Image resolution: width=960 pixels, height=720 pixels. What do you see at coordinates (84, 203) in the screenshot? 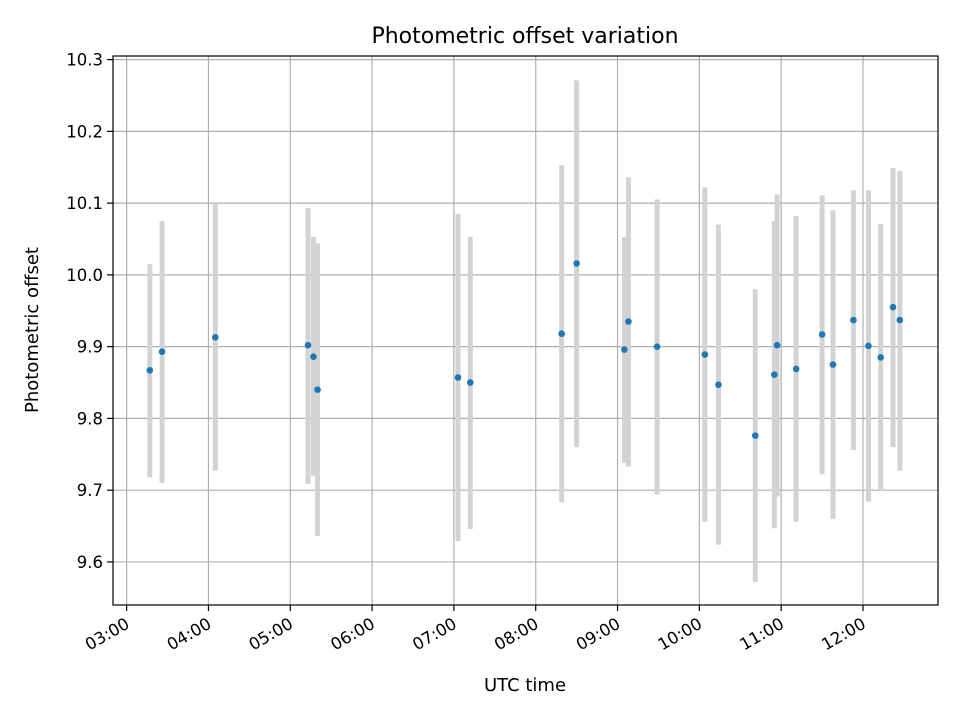
I see `y-tick-label: 10.1` at bounding box center [84, 203].